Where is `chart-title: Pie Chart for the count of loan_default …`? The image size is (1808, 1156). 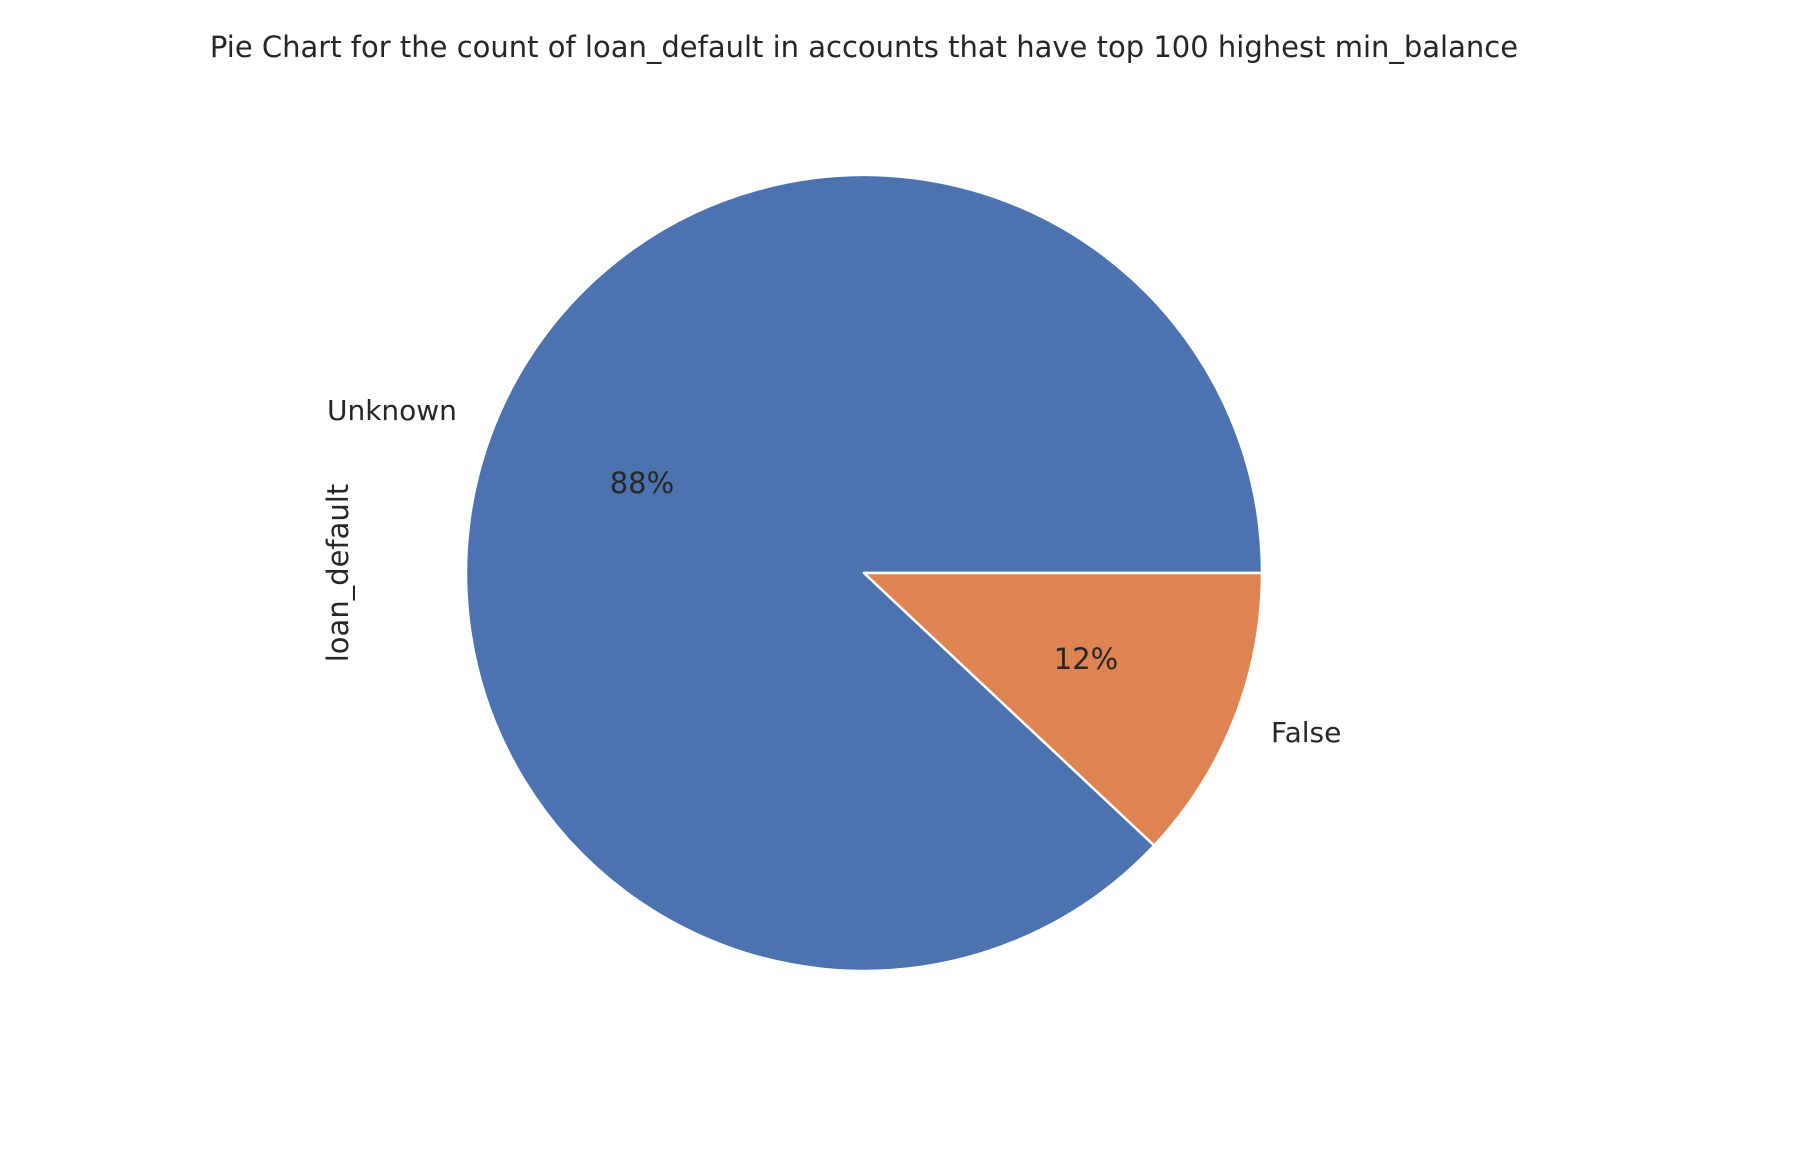
chart-title: Pie Chart for the count of loan_default … is located at coordinates (864, 47).